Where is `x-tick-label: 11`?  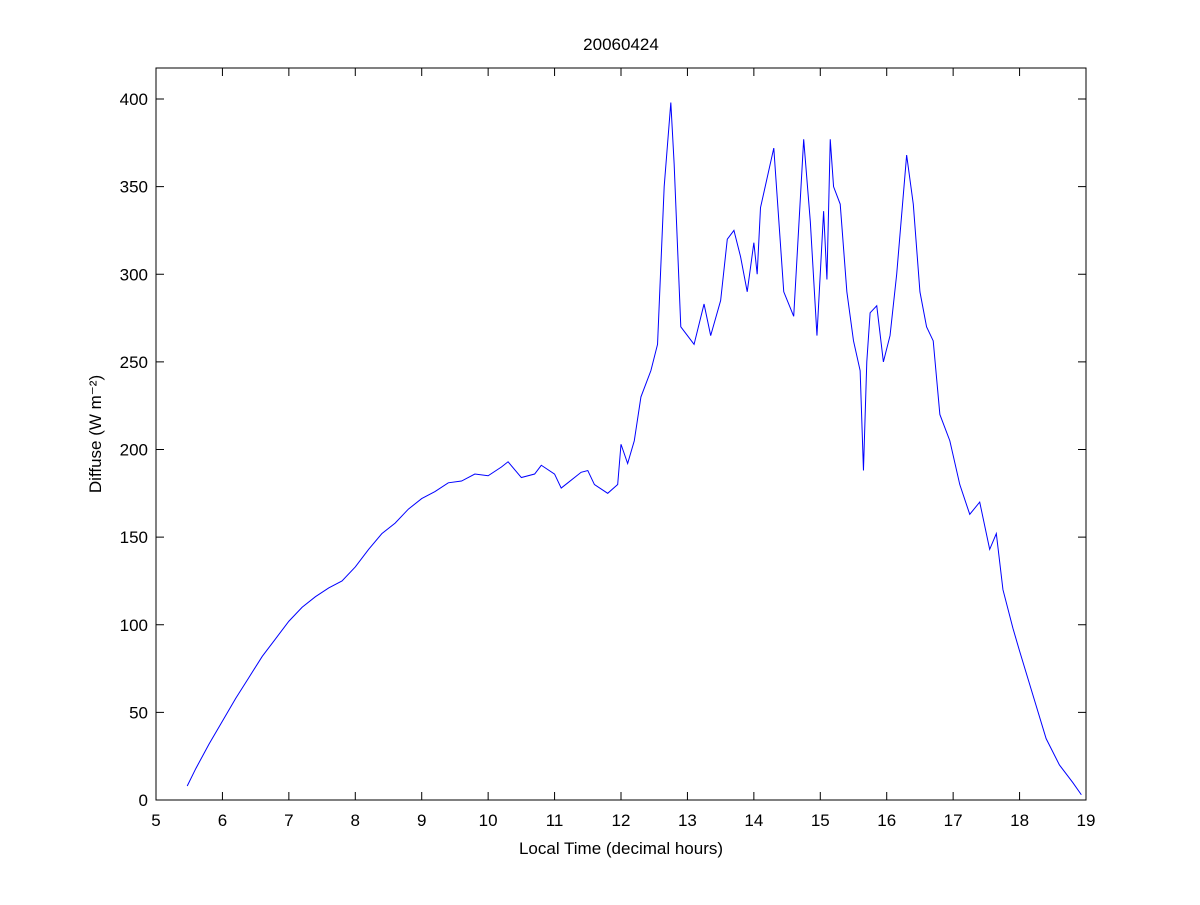 x-tick-label: 11 is located at coordinates (555, 820).